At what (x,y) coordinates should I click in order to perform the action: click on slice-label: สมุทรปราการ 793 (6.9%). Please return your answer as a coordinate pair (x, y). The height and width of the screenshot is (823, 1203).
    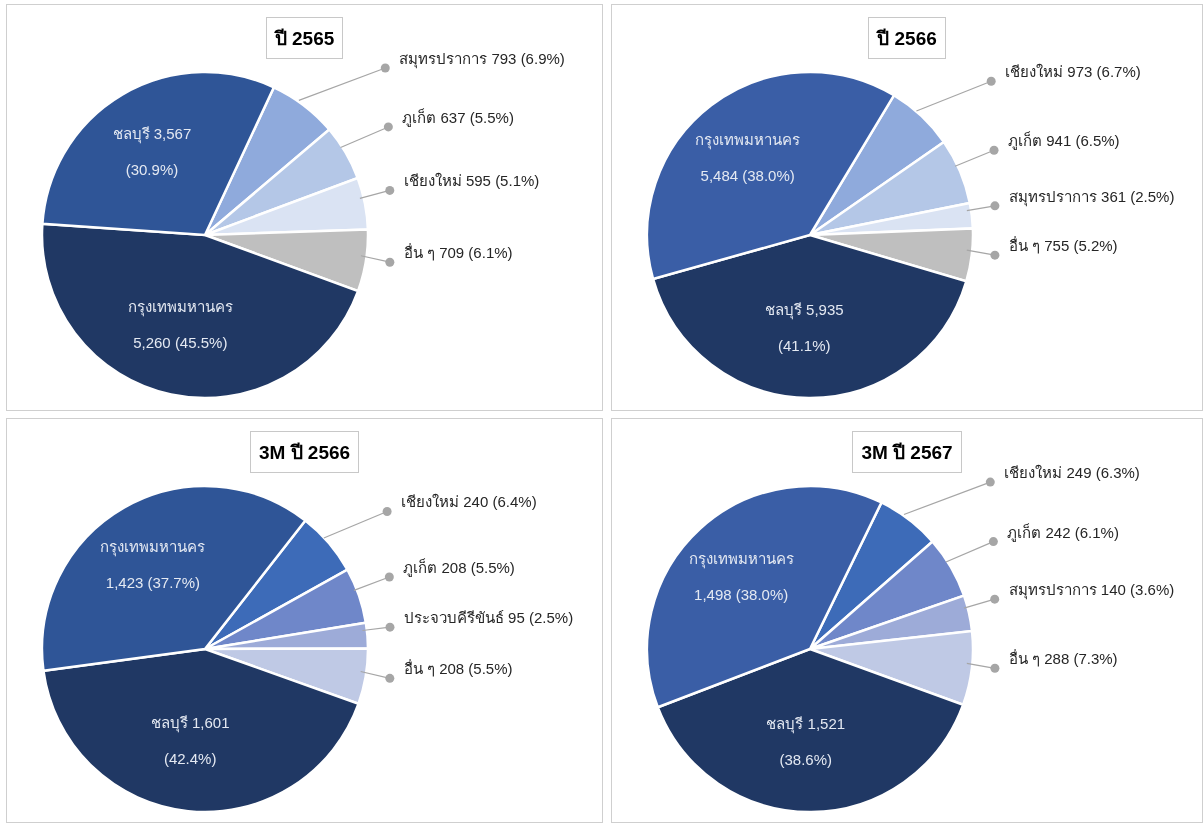
    Looking at the image, I should click on (482, 59).